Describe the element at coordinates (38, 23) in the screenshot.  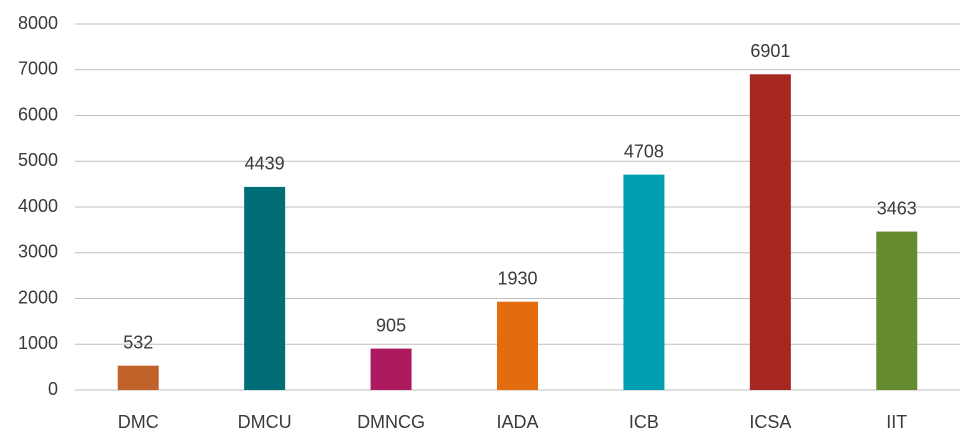
I see `y-tick-label: 8000` at that location.